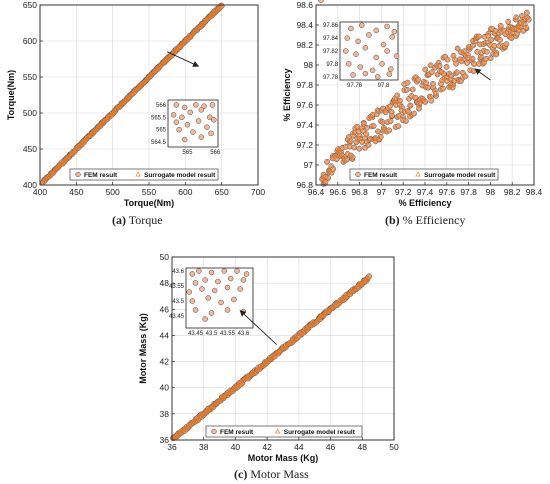 The height and width of the screenshot is (484, 550). What do you see at coordinates (258, 192) in the screenshot?
I see `x-tick-label: 700` at bounding box center [258, 192].